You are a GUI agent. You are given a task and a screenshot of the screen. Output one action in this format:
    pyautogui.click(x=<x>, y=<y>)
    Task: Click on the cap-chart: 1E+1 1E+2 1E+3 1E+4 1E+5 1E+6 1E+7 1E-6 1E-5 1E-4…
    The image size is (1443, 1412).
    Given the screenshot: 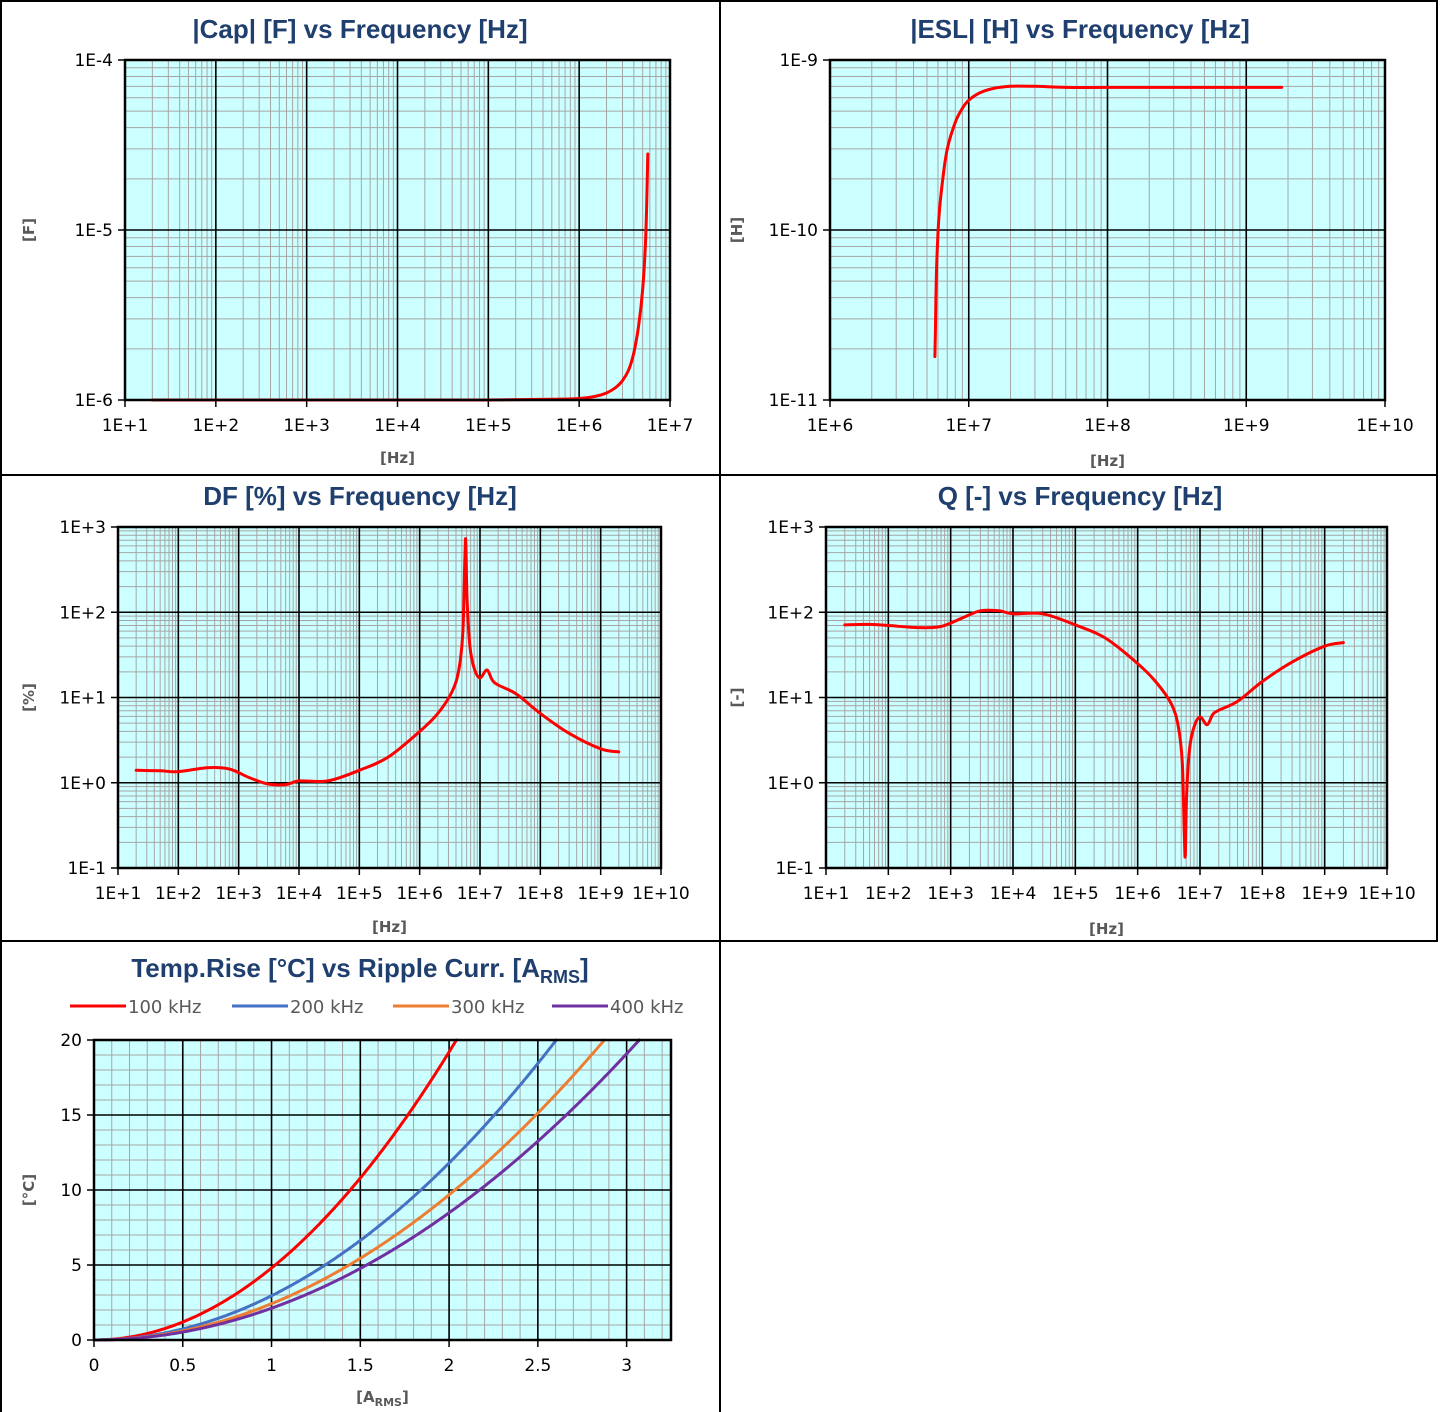 What is the action you would take?
    pyautogui.click(x=356, y=240)
    